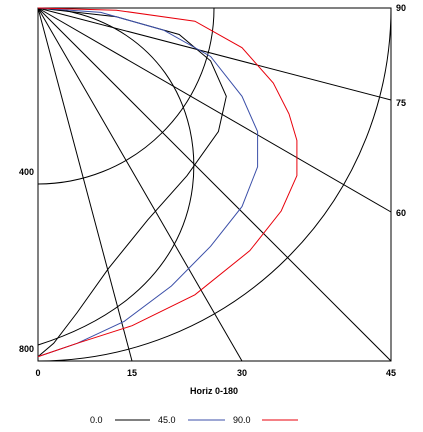  Describe the element at coordinates (194, 420) in the screenshot. I see `legend: 0.0 45.0 90.0` at that location.